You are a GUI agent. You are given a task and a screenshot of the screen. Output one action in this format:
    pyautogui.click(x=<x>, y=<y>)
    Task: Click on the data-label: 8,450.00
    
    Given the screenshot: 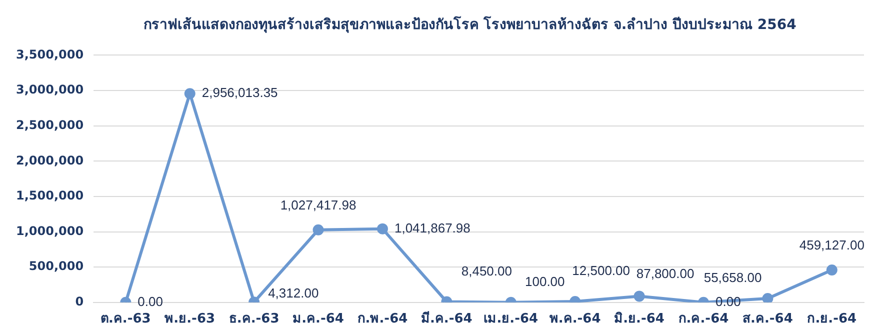 What is the action you would take?
    pyautogui.click(x=486, y=270)
    